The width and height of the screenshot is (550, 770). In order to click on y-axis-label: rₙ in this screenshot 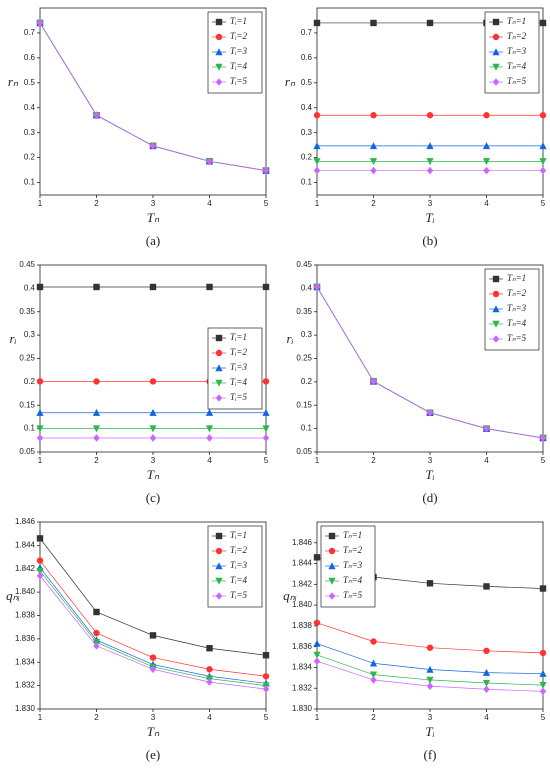, I will do `click(13, 81)`.